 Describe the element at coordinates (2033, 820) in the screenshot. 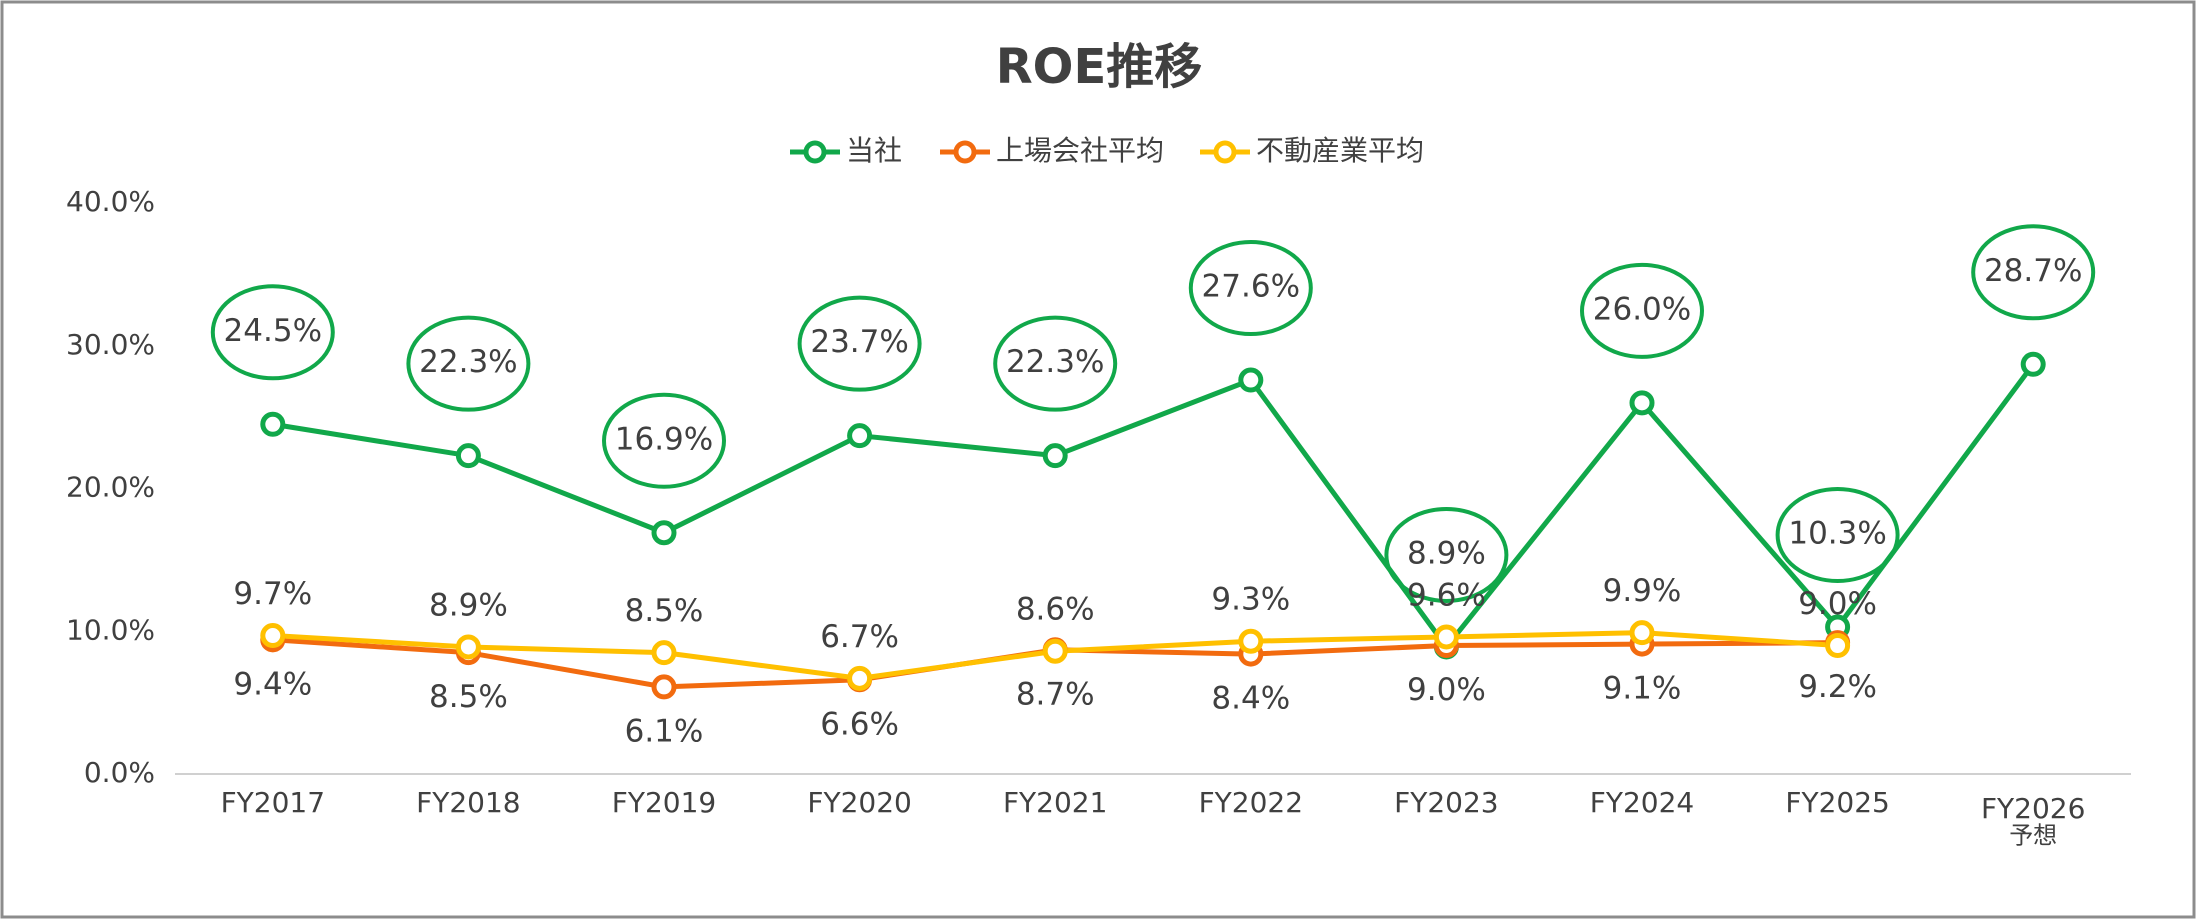

I see `x-tick-label: FY2026 予想` at that location.